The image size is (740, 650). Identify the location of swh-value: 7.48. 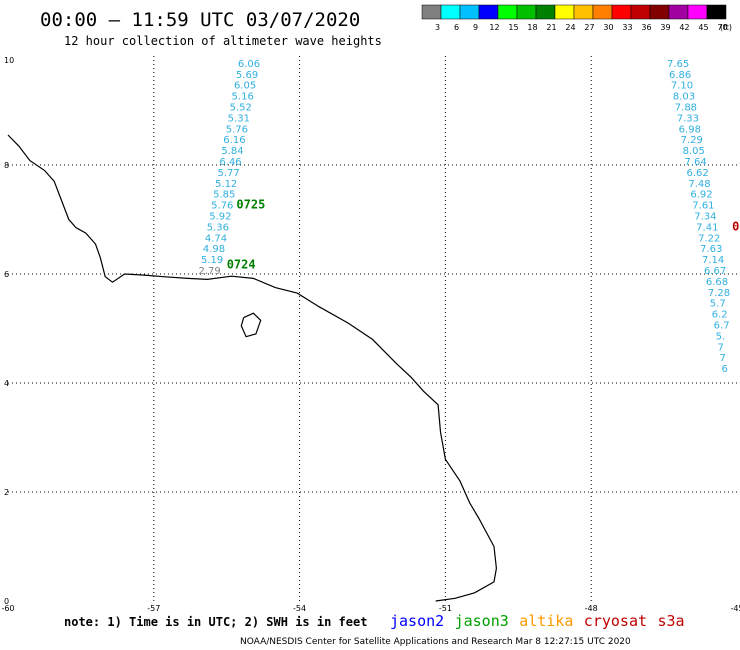
(699, 184).